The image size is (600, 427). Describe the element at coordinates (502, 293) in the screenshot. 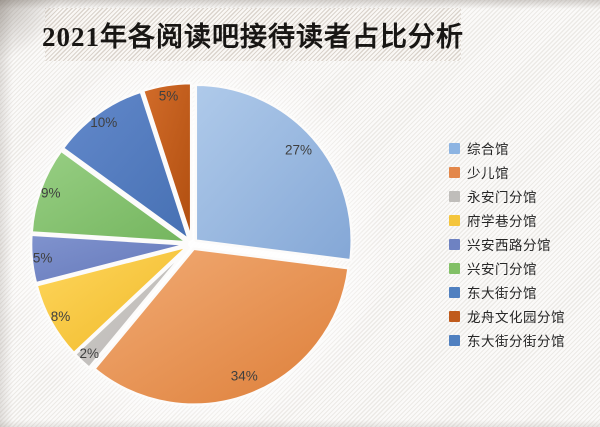

I see `legend-label: 东大街分馆` at that location.